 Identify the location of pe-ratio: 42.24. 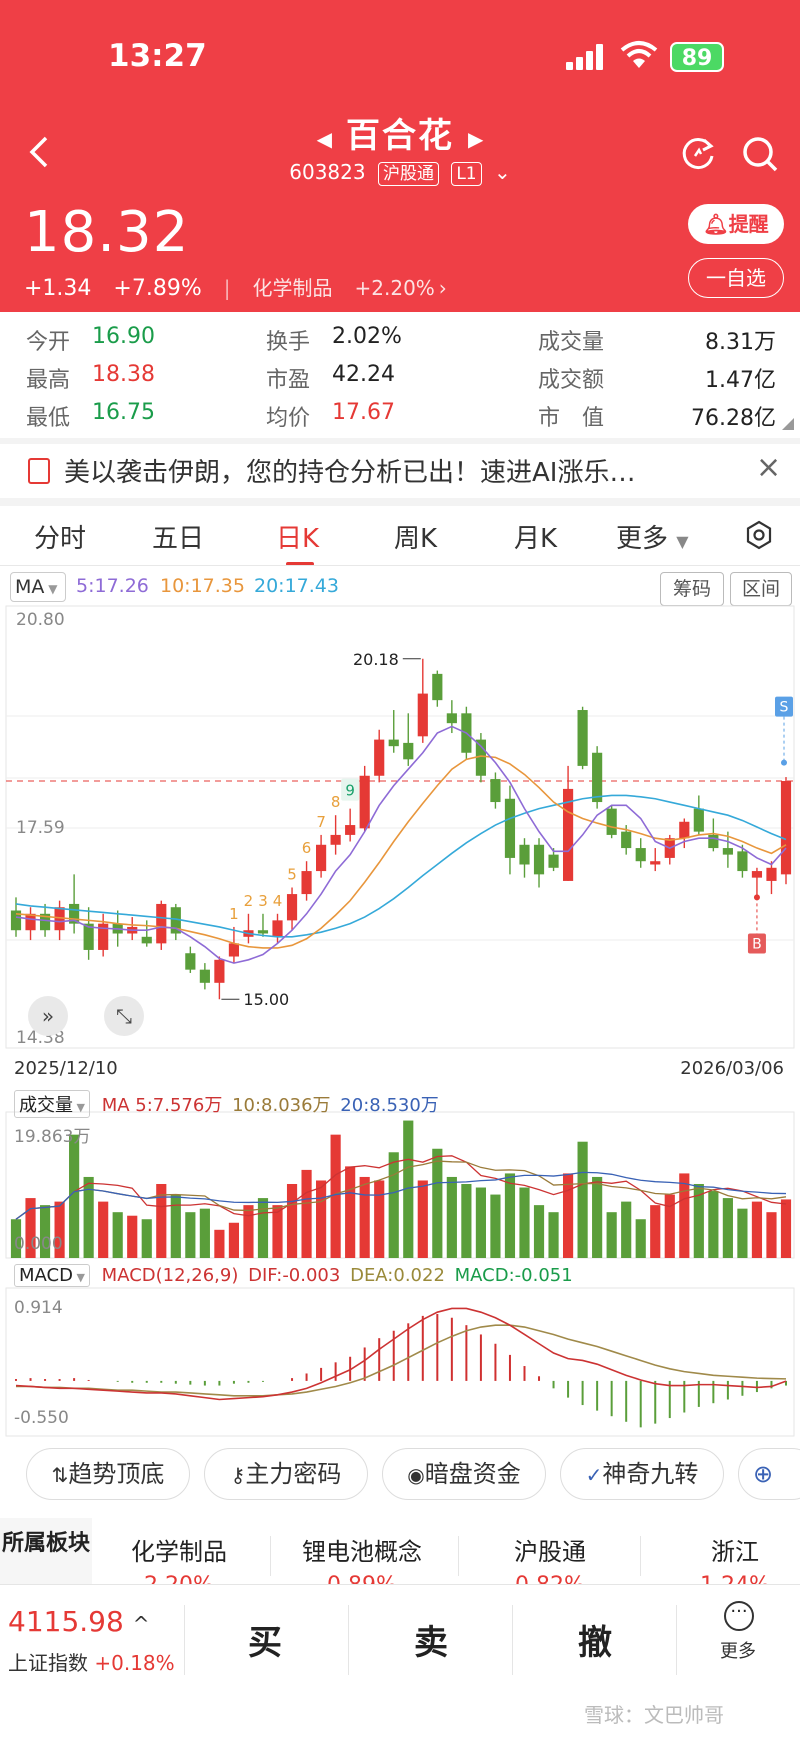
(363, 374).